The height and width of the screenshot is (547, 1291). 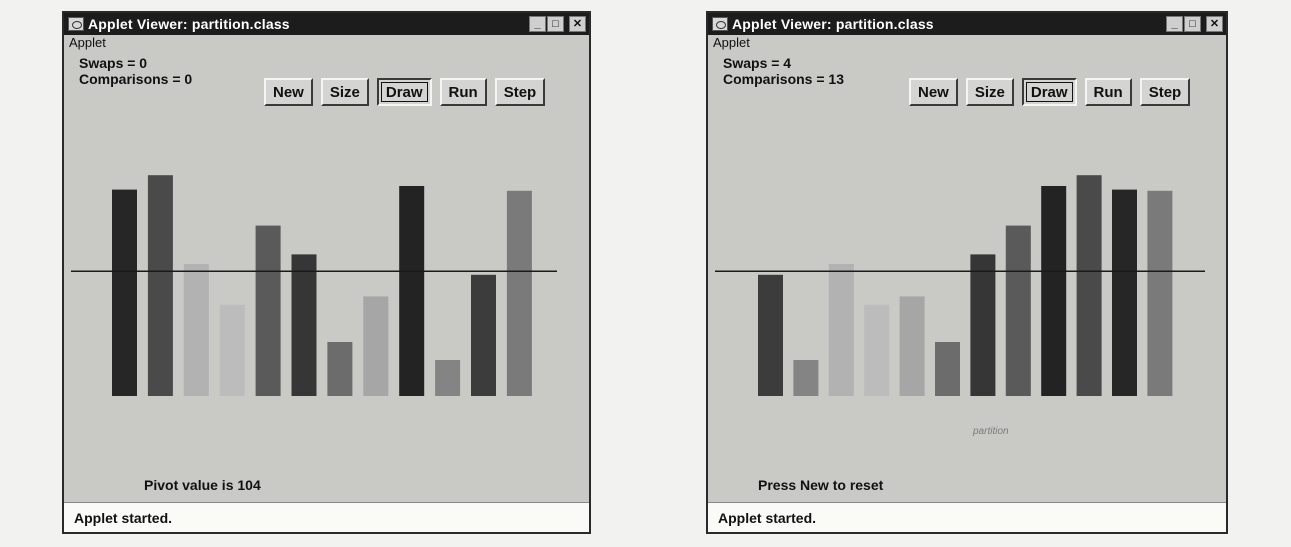 What do you see at coordinates (202, 485) in the screenshot?
I see `status-message: Pivot value is 104` at bounding box center [202, 485].